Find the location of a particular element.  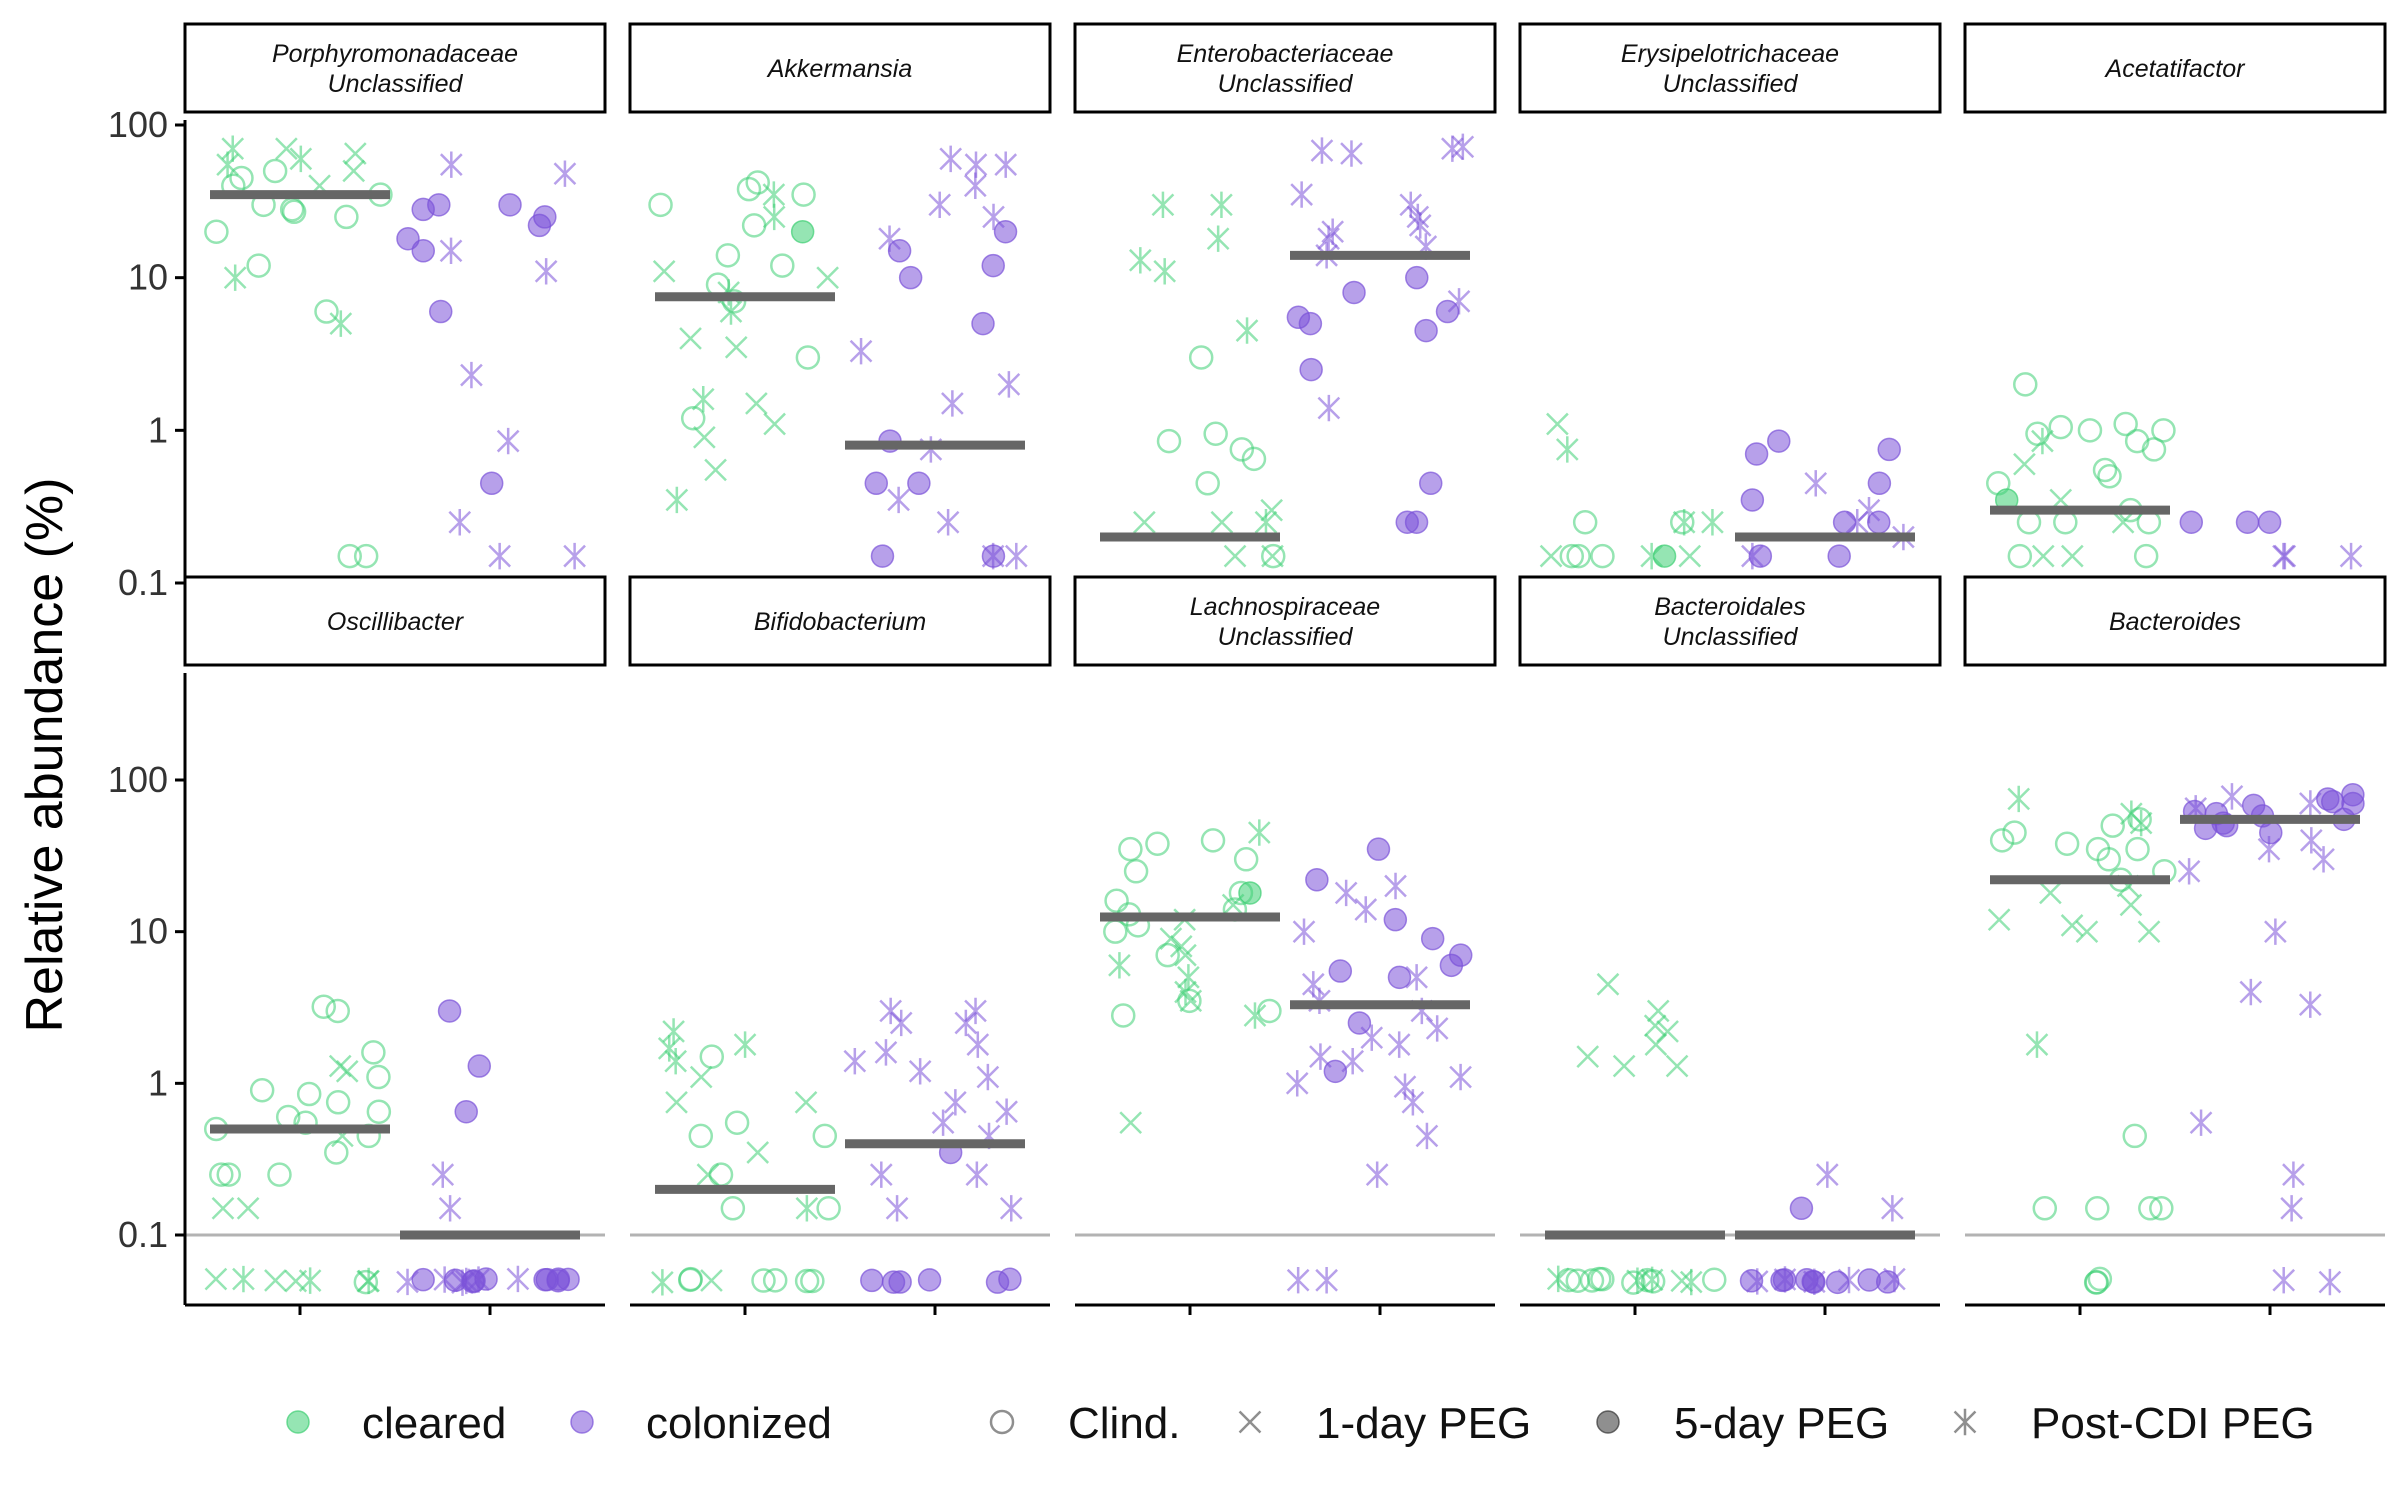

panel-5: Oscillibacter is located at coordinates (395, 945).